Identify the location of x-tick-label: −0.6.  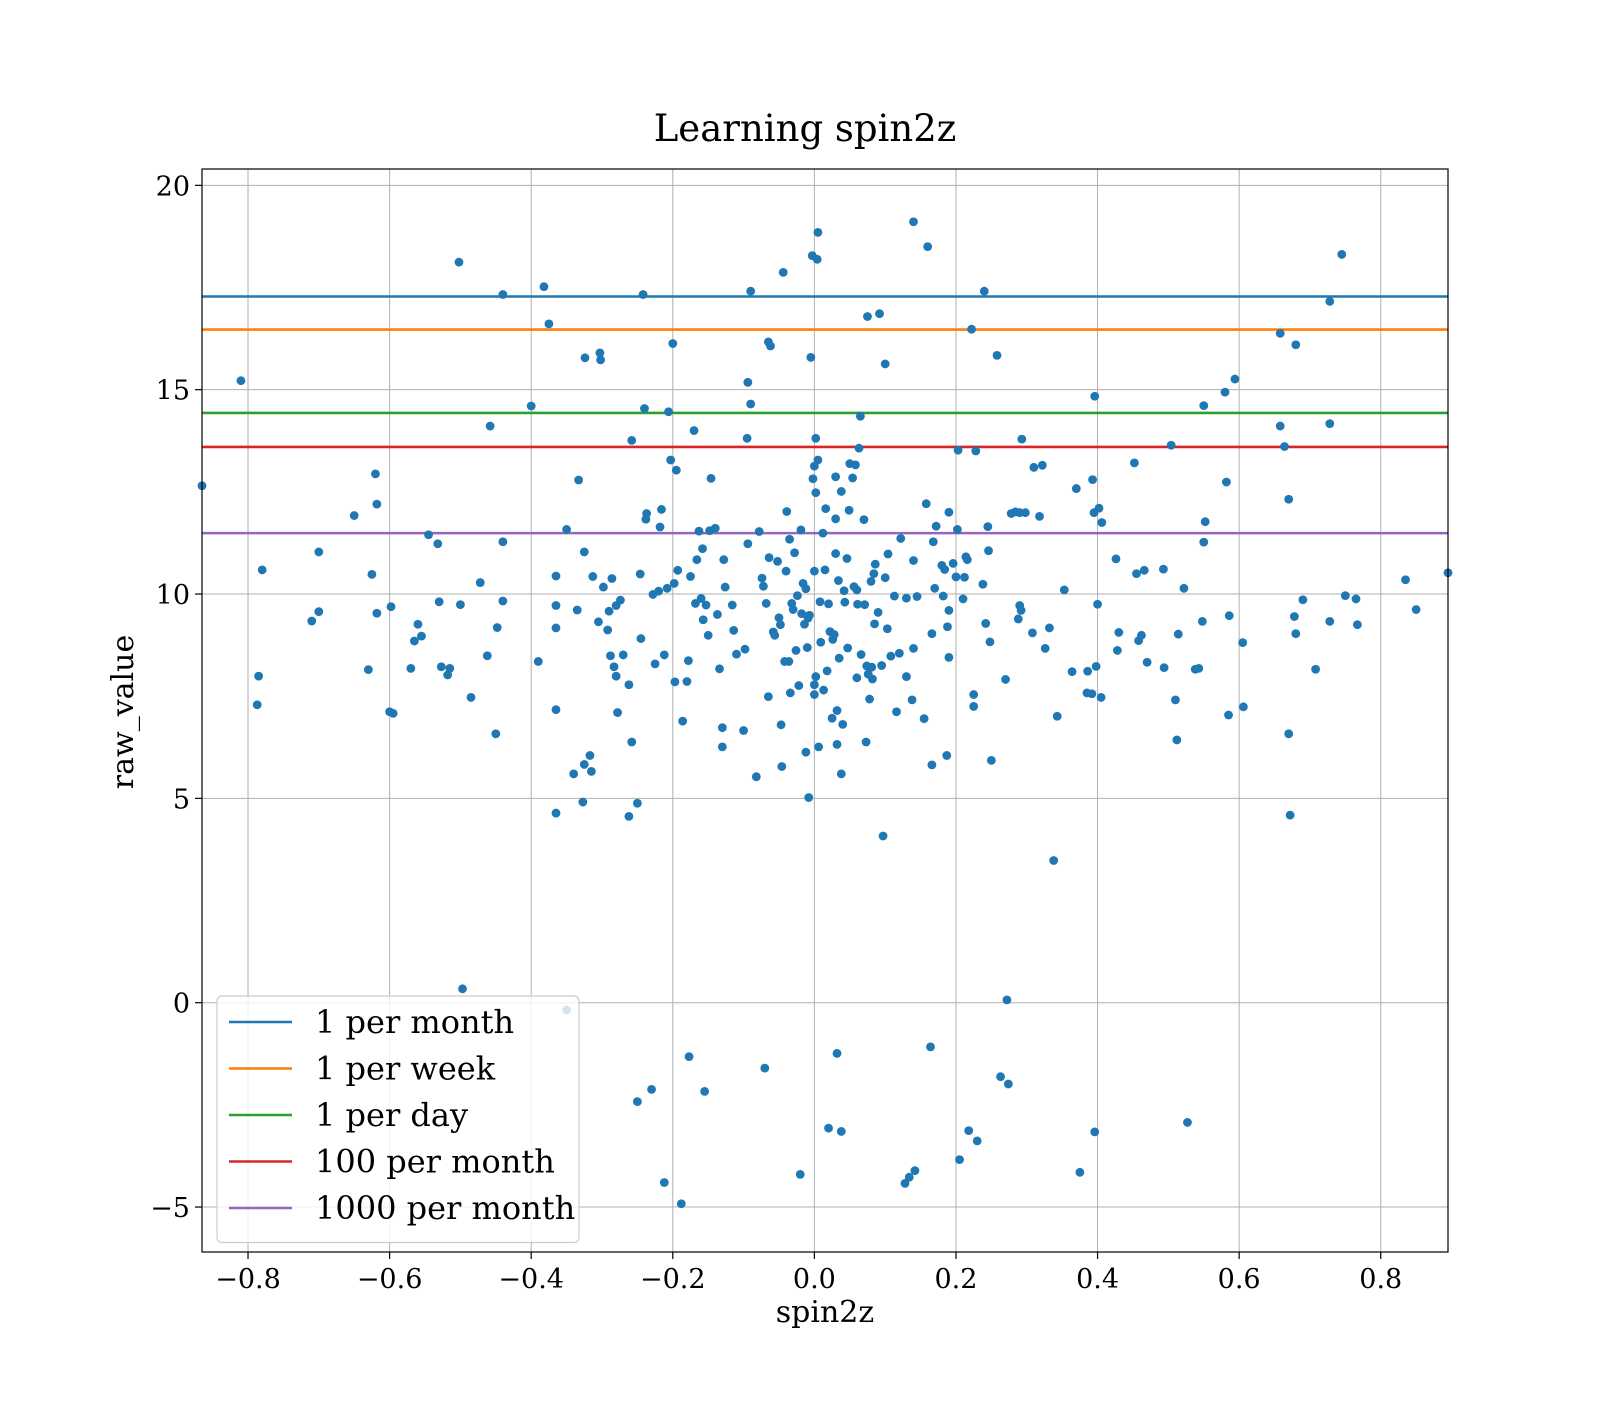
(390, 1279).